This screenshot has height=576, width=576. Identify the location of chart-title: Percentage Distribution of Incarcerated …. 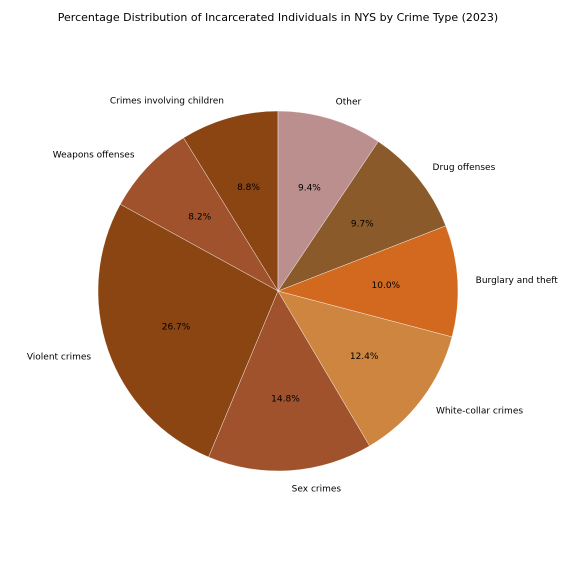
(278, 17).